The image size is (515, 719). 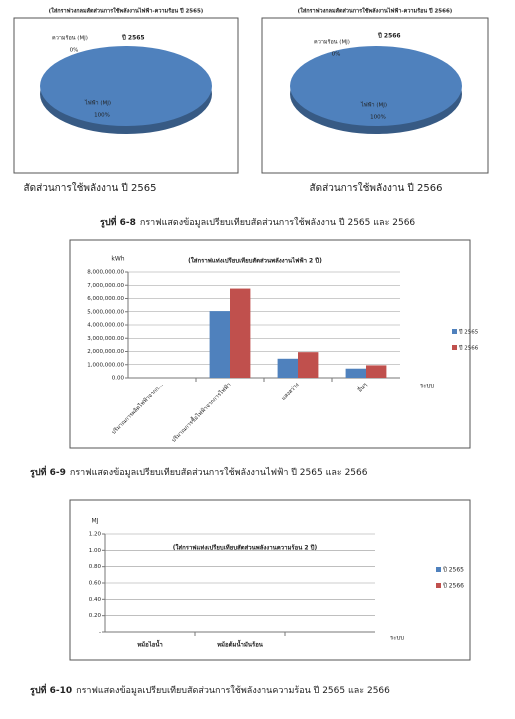 What do you see at coordinates (150, 644) in the screenshot?
I see `x-tick-label: หม้อไอน้ำ` at bounding box center [150, 644].